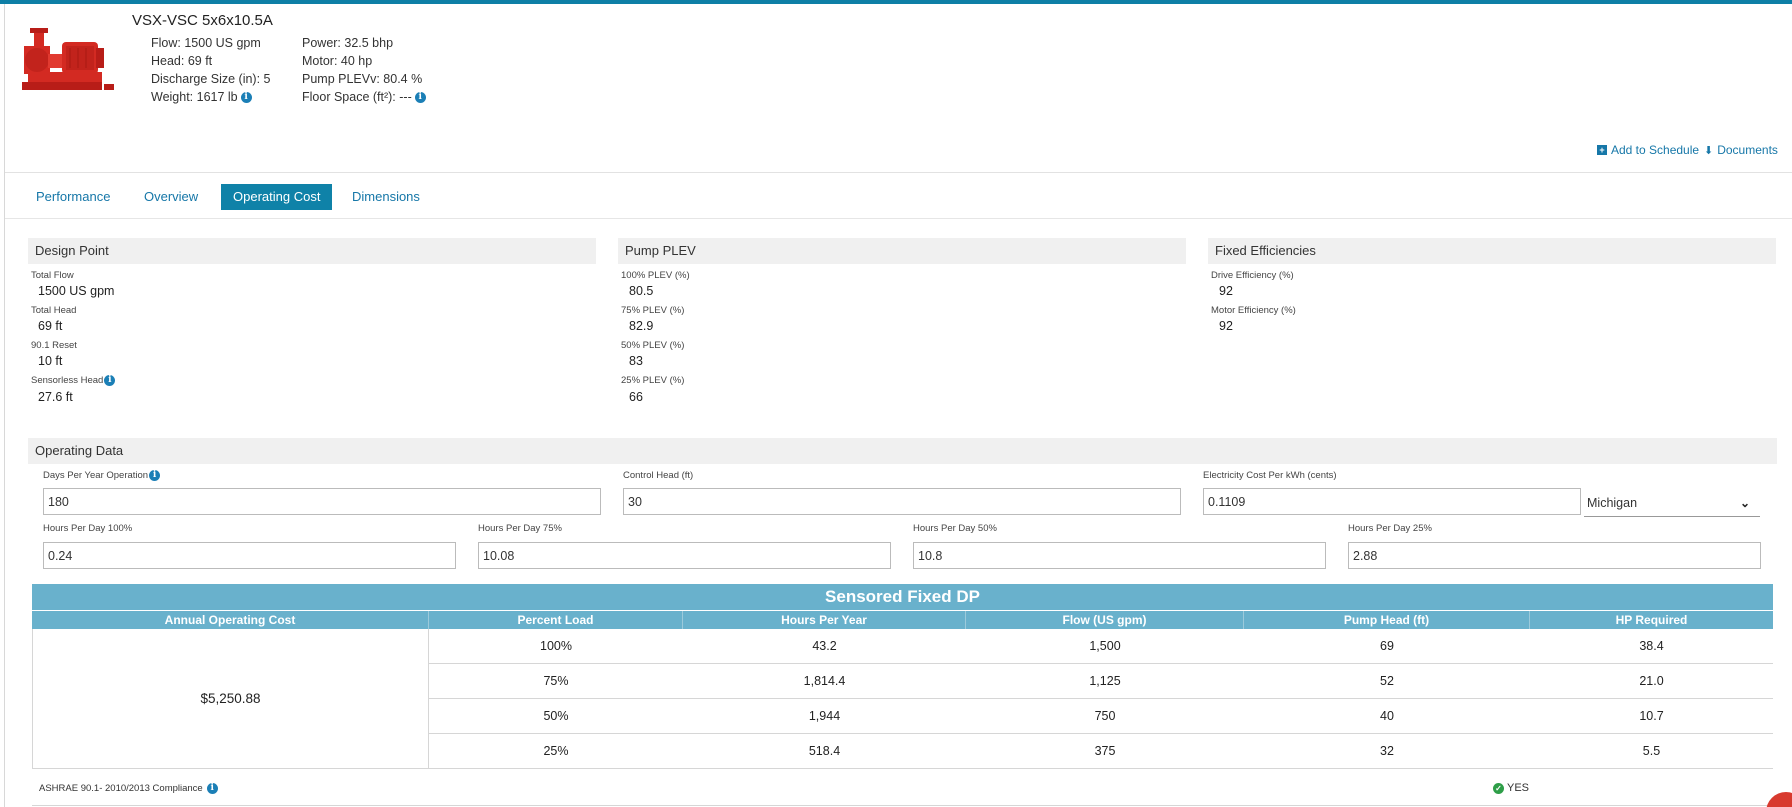 This screenshot has width=1792, height=807. What do you see at coordinates (1651, 646) in the screenshot?
I see `hp-required-cell: 38.4` at bounding box center [1651, 646].